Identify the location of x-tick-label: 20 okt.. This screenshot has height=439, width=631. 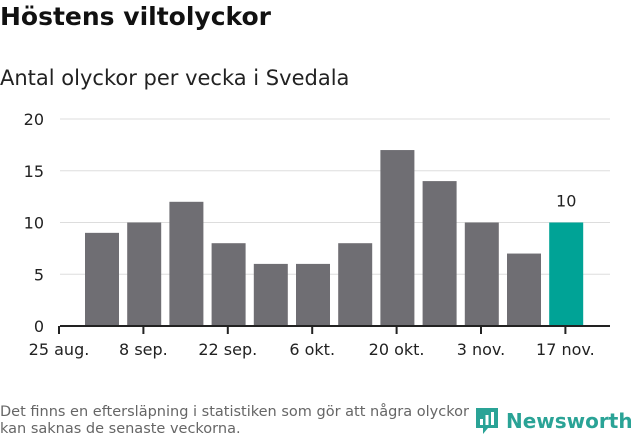
(397, 349).